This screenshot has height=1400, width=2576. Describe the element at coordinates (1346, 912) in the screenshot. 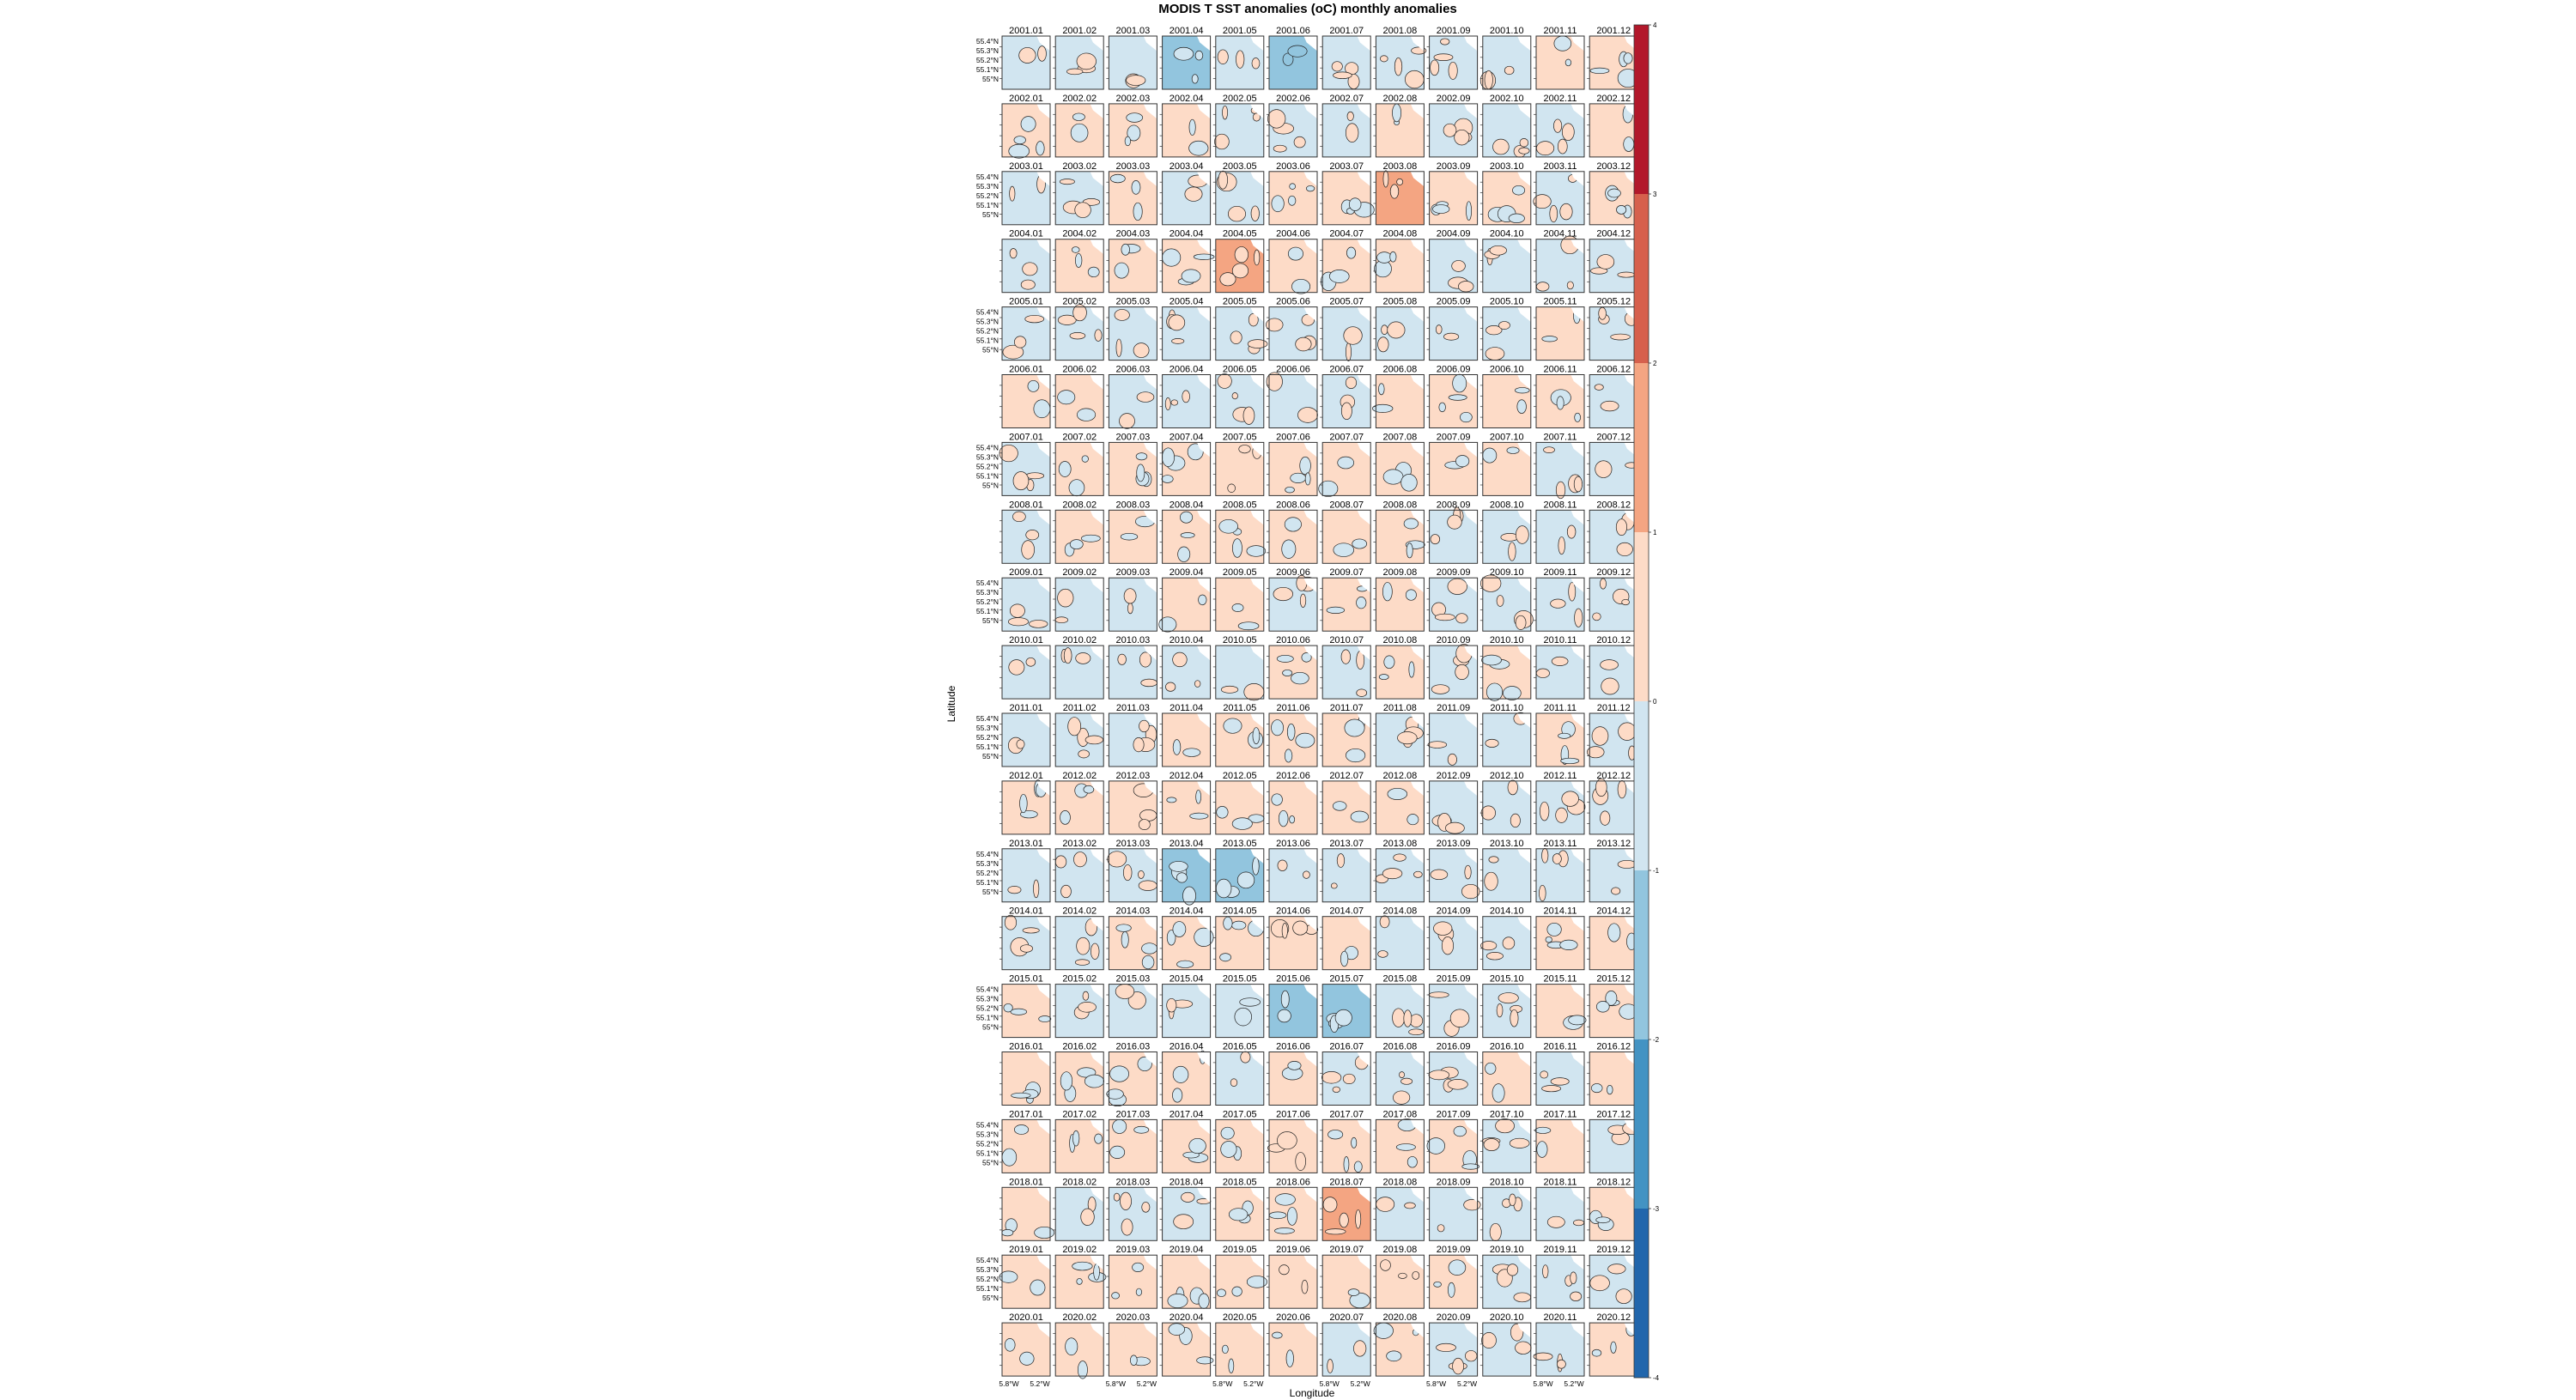

I see `panel-title: 2014.07` at that location.